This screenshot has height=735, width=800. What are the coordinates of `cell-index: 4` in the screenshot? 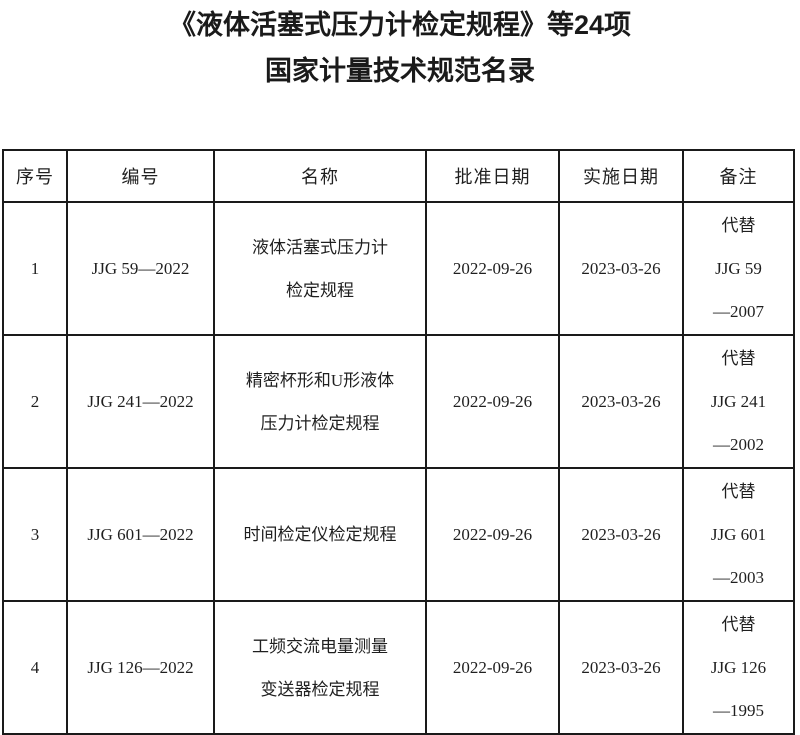 It's located at (35, 667).